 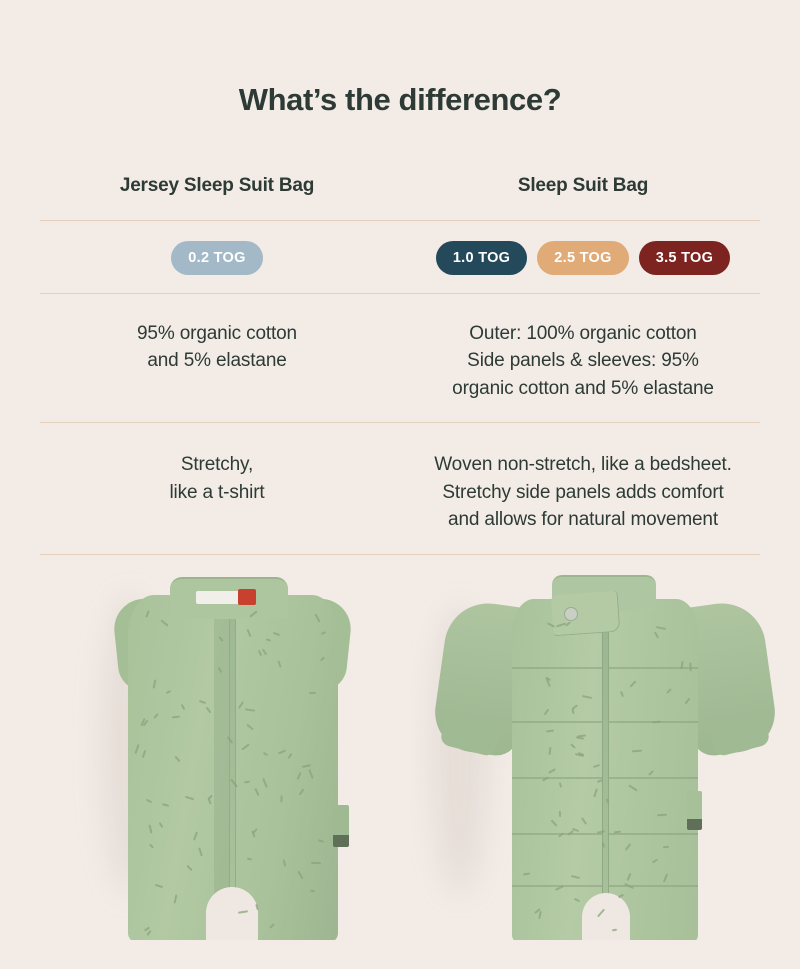 I want to click on stretch-left-line-1: Stretchy,, so click(x=217, y=465).